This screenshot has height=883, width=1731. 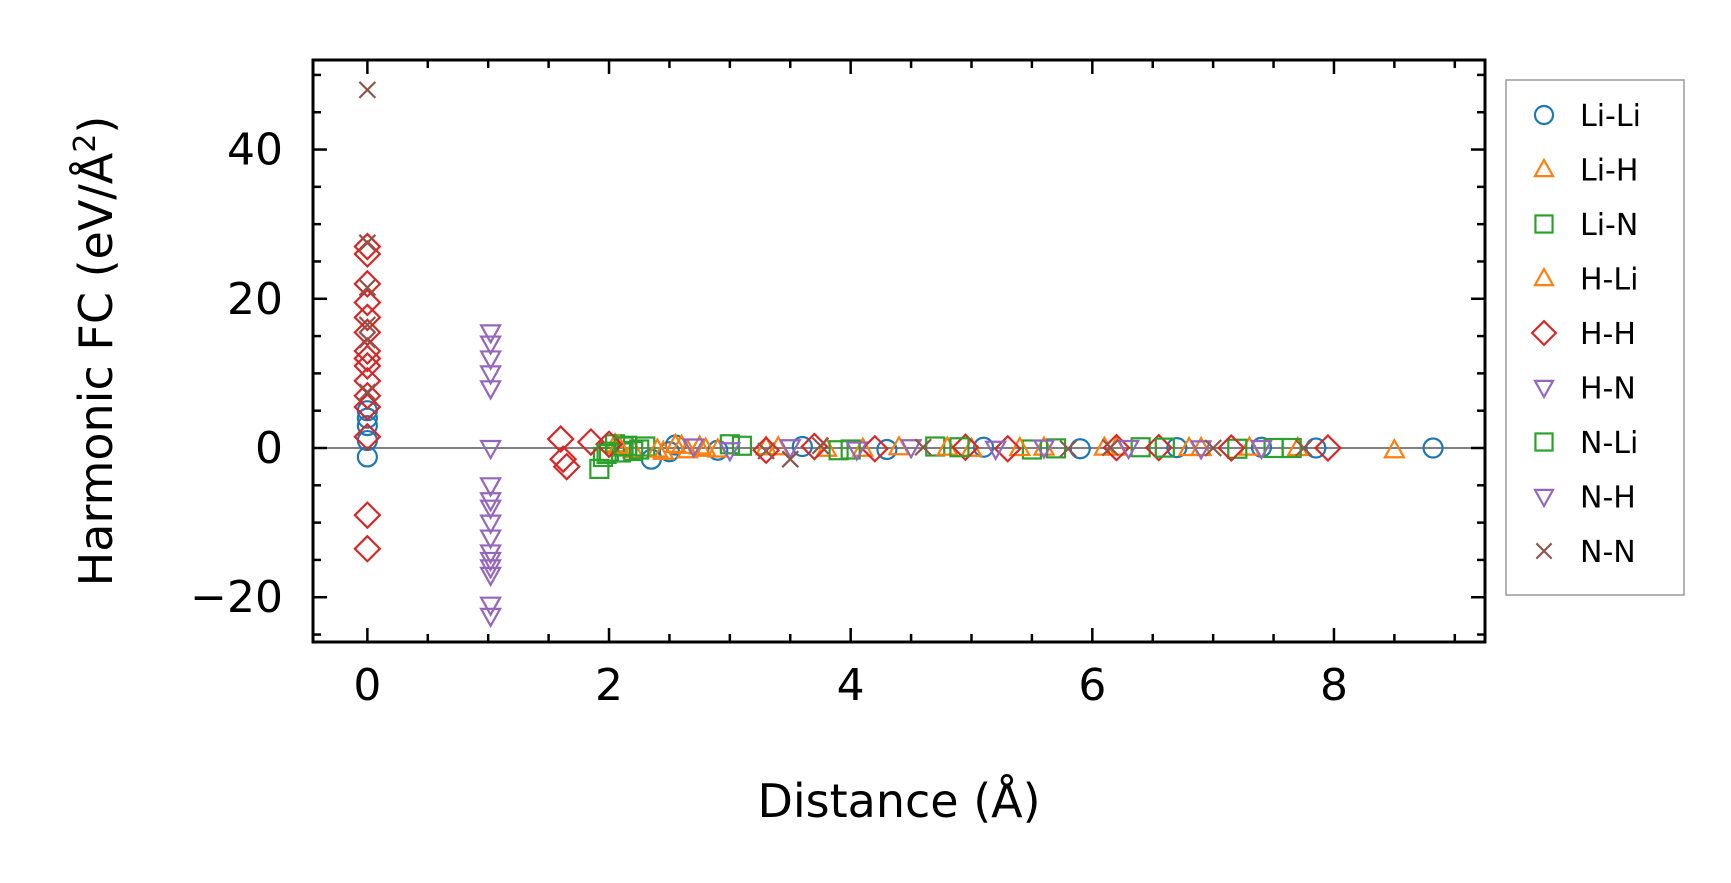 What do you see at coordinates (85, 143) in the screenshot?
I see `y-axis-title-superscript: 2` at bounding box center [85, 143].